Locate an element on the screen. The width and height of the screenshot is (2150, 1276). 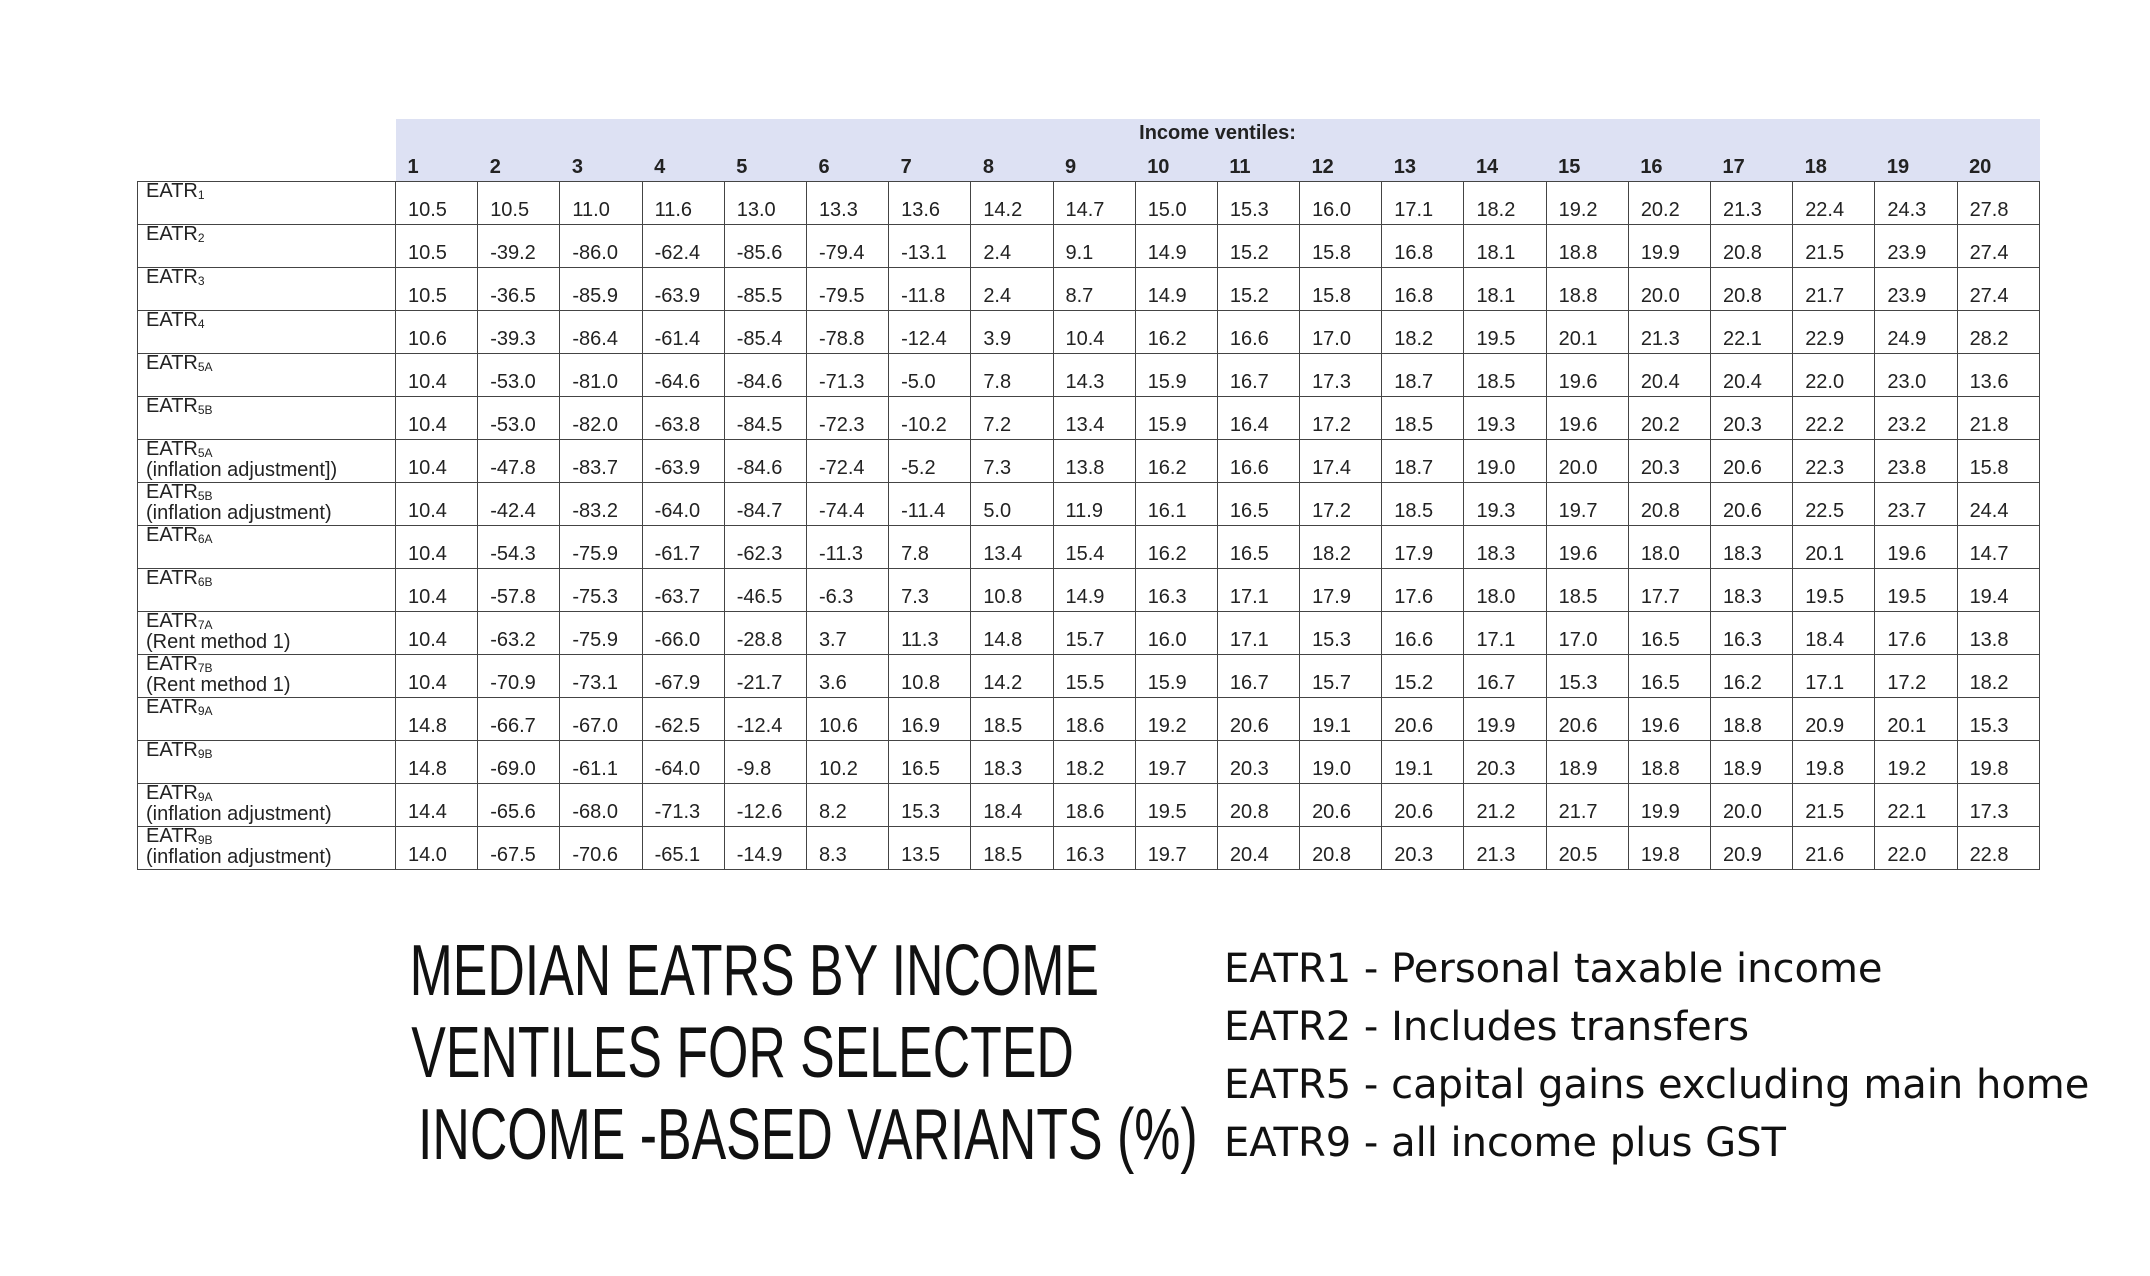
value-cell: 27.8 is located at coordinates (1998, 203).